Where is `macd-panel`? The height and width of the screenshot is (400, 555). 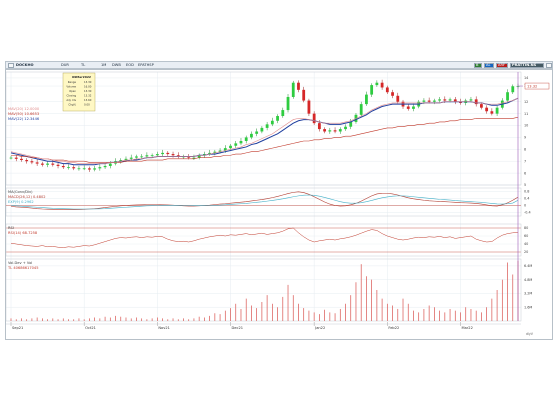
macd-panel is located at coordinates (263, 200).